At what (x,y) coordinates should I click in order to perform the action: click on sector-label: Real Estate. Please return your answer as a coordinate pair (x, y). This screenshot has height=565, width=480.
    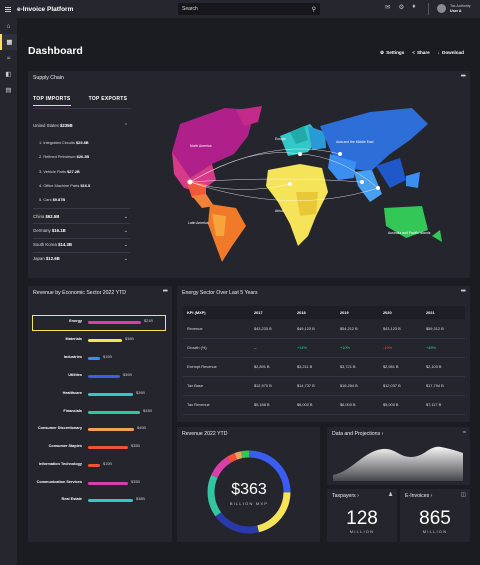
    Looking at the image, I should click on (71, 499).